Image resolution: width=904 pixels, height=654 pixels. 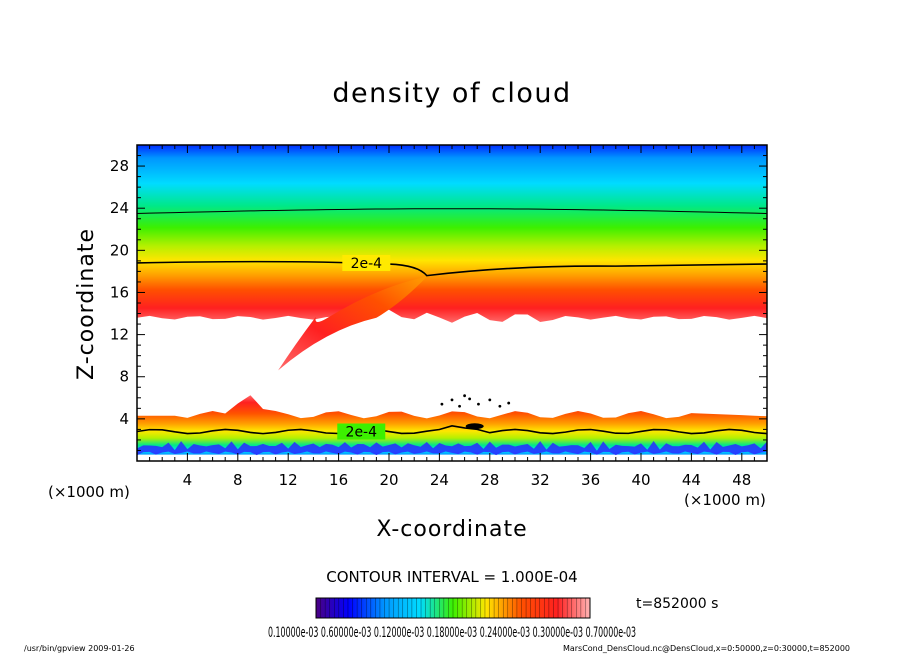 What do you see at coordinates (188, 480) in the screenshot?
I see `x-tick-label-4: 4` at bounding box center [188, 480].